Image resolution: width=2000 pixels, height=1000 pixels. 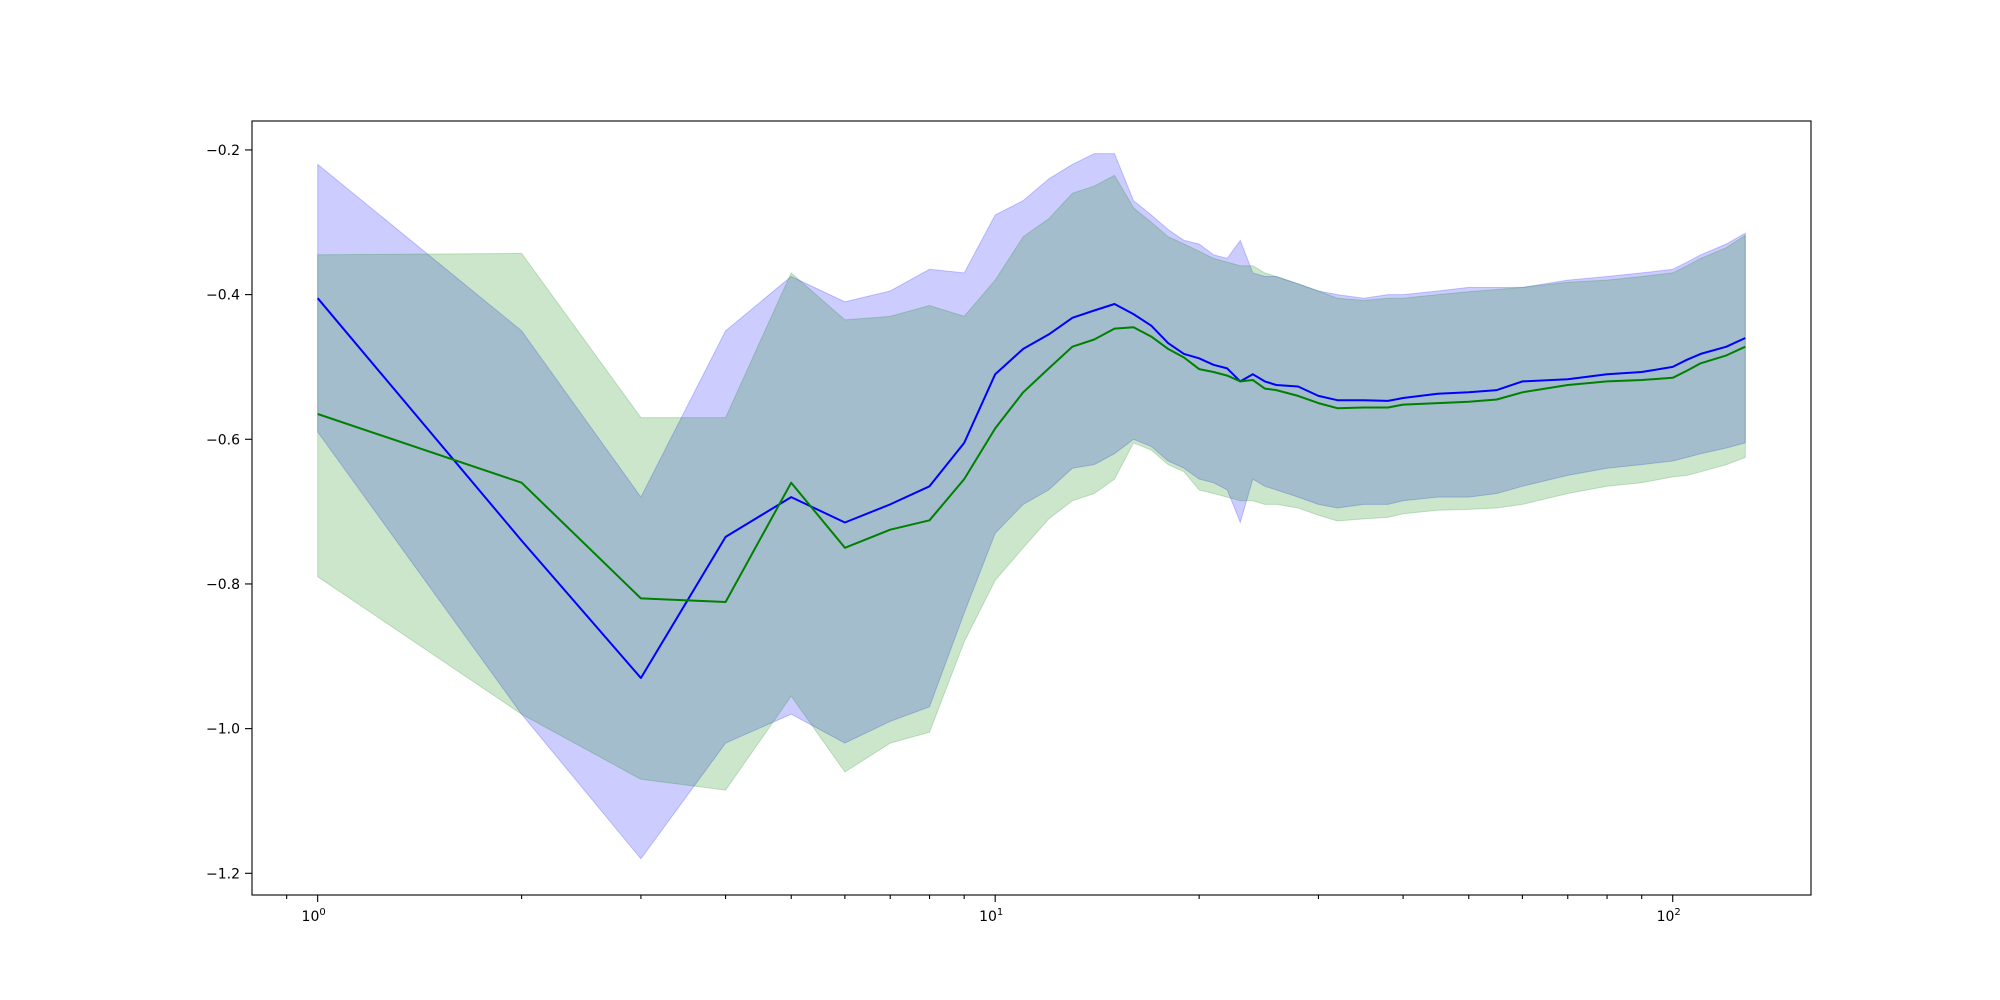 What do you see at coordinates (223, 440) in the screenshot?
I see `y-tick-label: −0.6` at bounding box center [223, 440].